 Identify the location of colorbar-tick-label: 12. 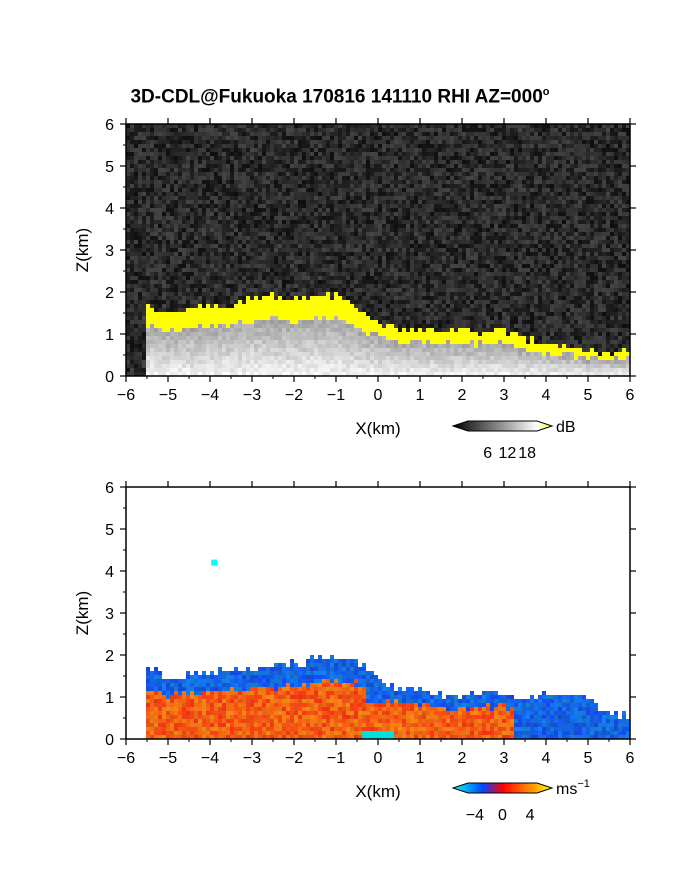
(508, 453).